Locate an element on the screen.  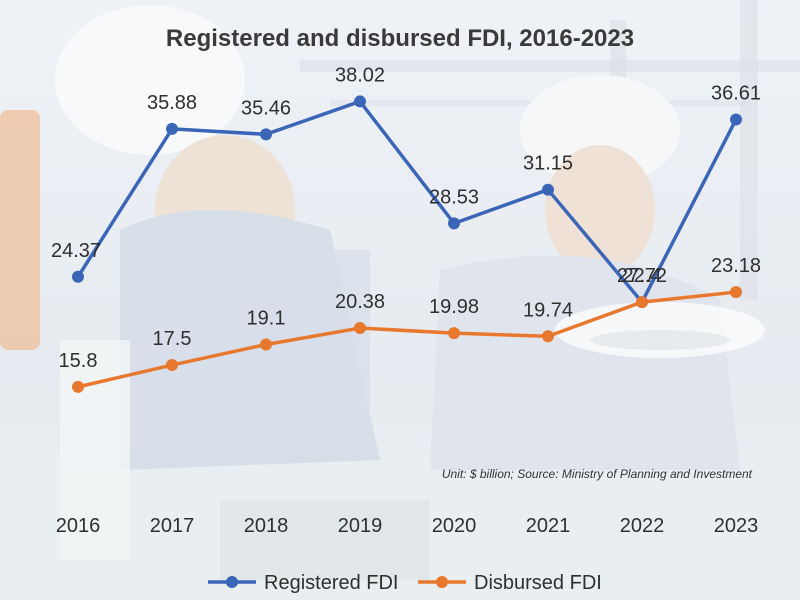
registered-legend-marker is located at coordinates (232, 582).